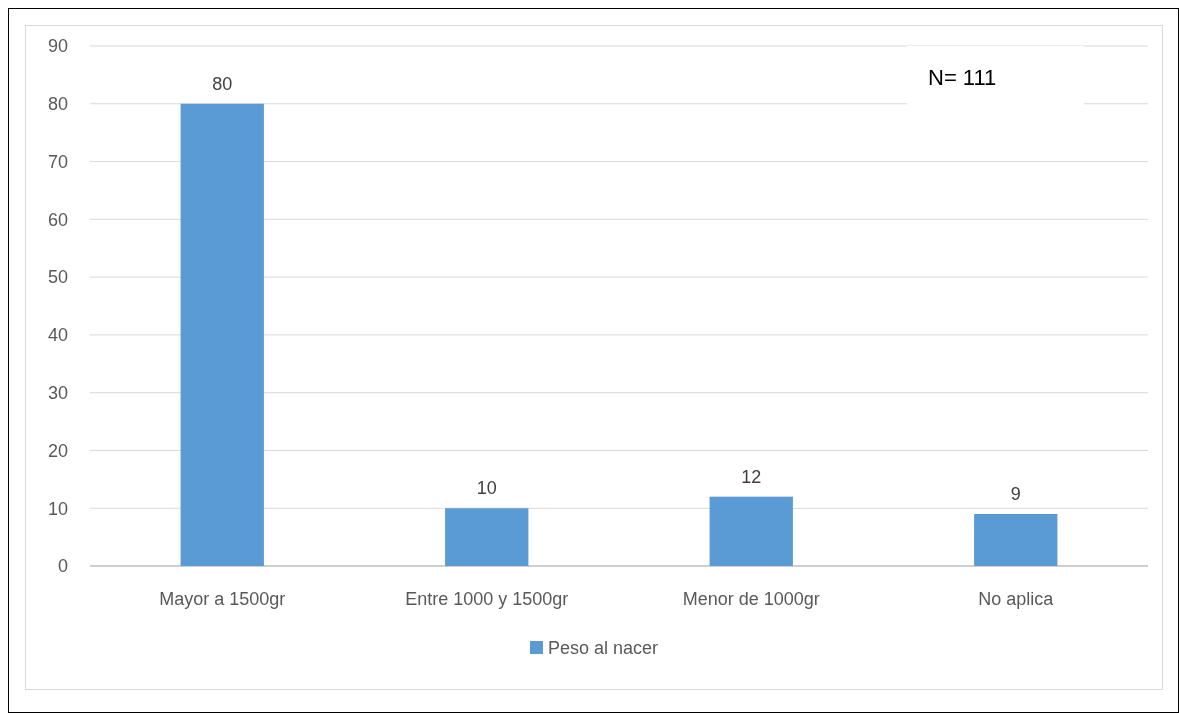  What do you see at coordinates (57, 46) in the screenshot?
I see `y-tick-label: 90` at bounding box center [57, 46].